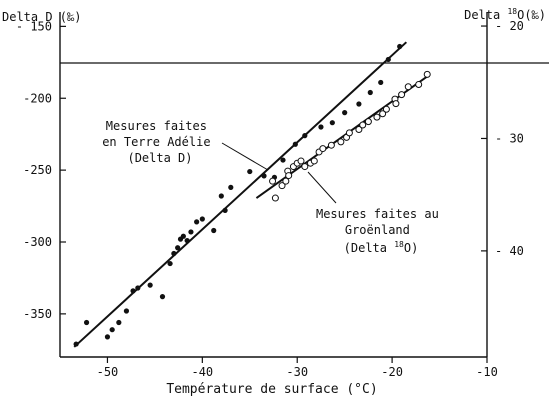 Image resolution: width=549 pixels, height=400 pixels. I want to click on x-tick-label: -10, so click(487, 372).